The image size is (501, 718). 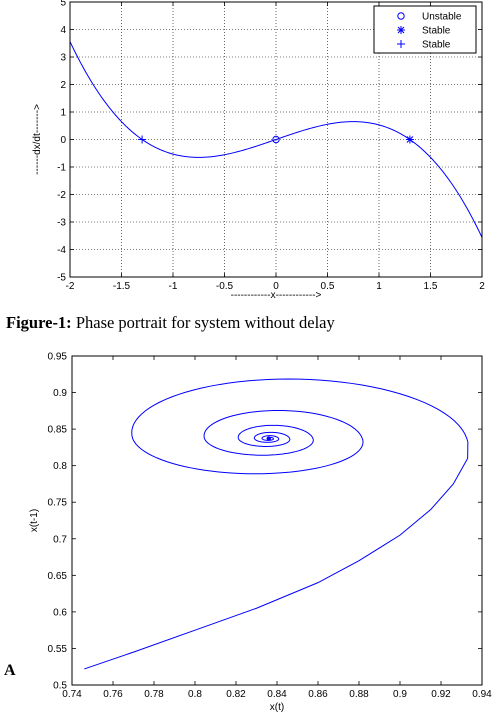 I want to click on y-tick-label: 0.7, so click(x=60, y=539).